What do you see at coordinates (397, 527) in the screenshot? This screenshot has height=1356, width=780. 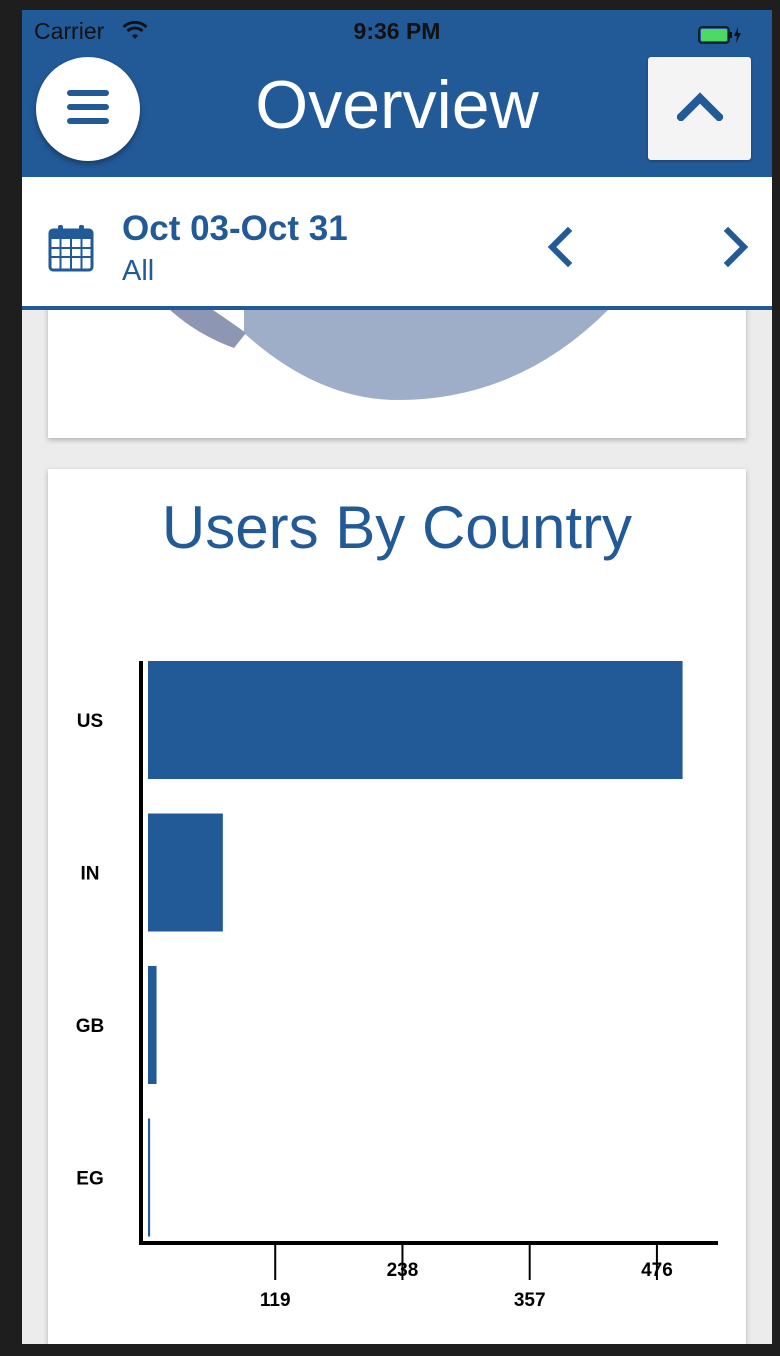 I see `chart-title: Users By Country` at bounding box center [397, 527].